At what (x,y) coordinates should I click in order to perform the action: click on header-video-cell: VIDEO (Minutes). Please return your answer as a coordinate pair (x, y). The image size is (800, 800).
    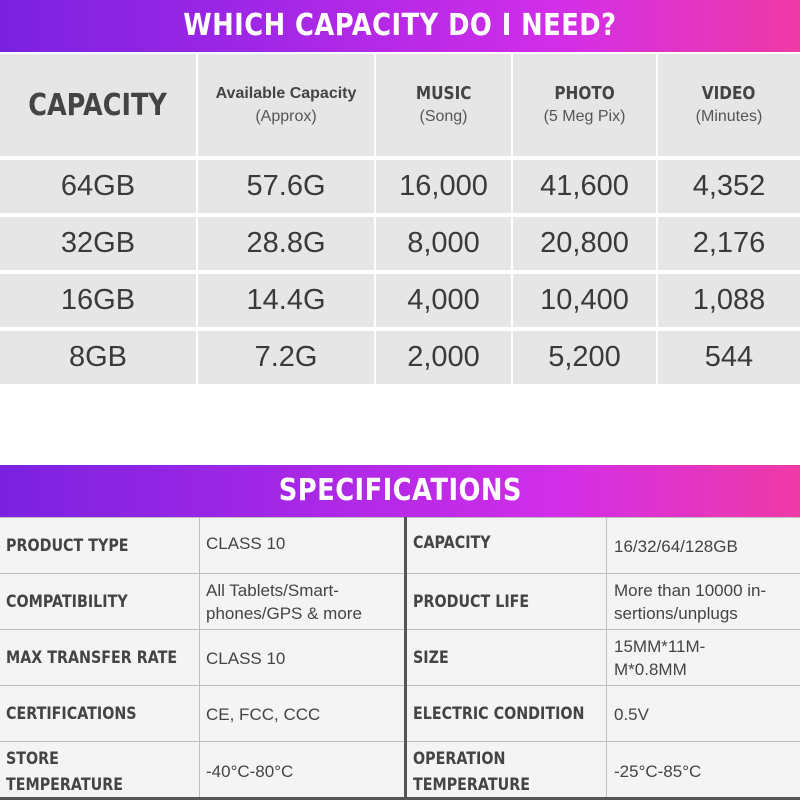
    Looking at the image, I should click on (729, 105).